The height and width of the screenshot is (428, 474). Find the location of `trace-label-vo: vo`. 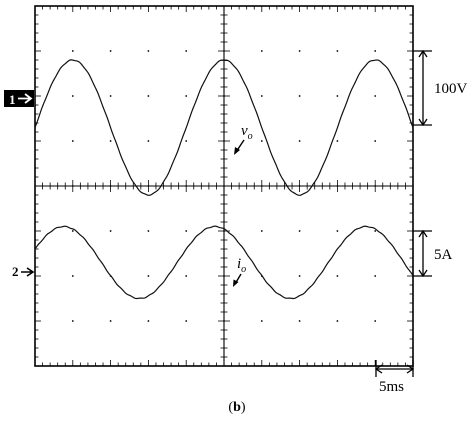

trace-label-vo: vo is located at coordinates (247, 132).